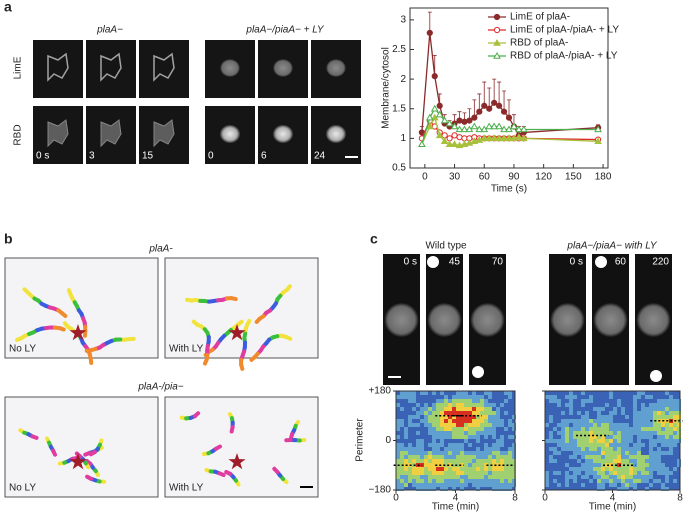 This screenshot has width=685, height=514. What do you see at coordinates (379, 490) in the screenshot?
I see `y-tick-label: −180` at bounding box center [379, 490].